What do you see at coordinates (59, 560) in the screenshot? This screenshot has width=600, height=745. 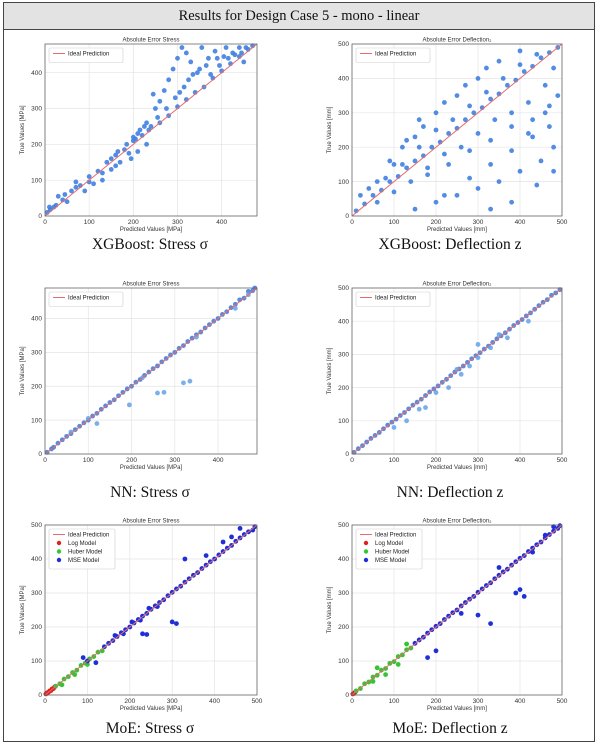 I see `legend-marker-dot` at bounding box center [59, 560].